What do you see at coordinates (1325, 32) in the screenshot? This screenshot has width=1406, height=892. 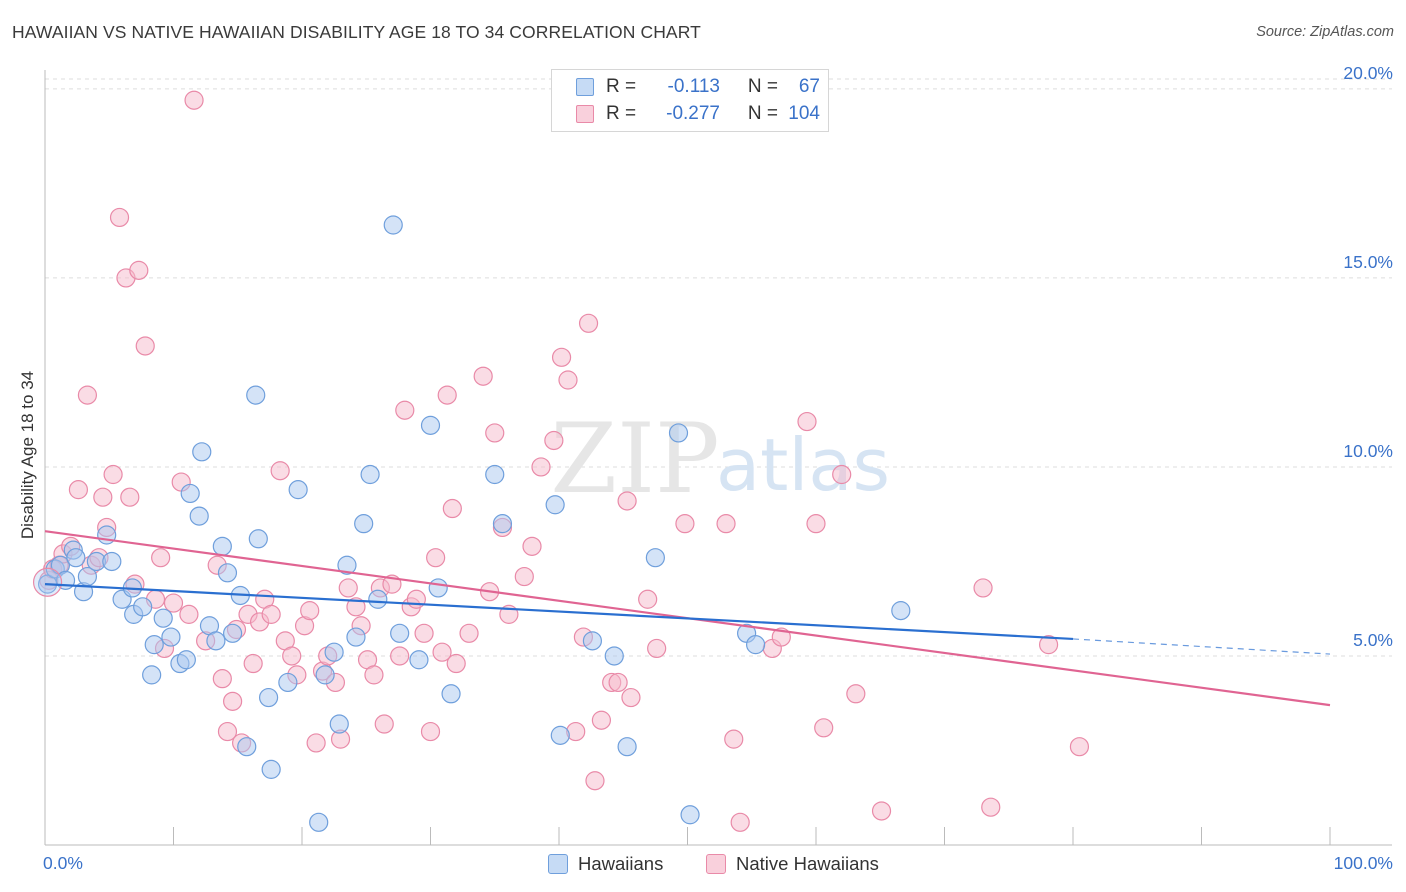 I see `source-credit: Source: ZipAtlas.com` at bounding box center [1325, 32].